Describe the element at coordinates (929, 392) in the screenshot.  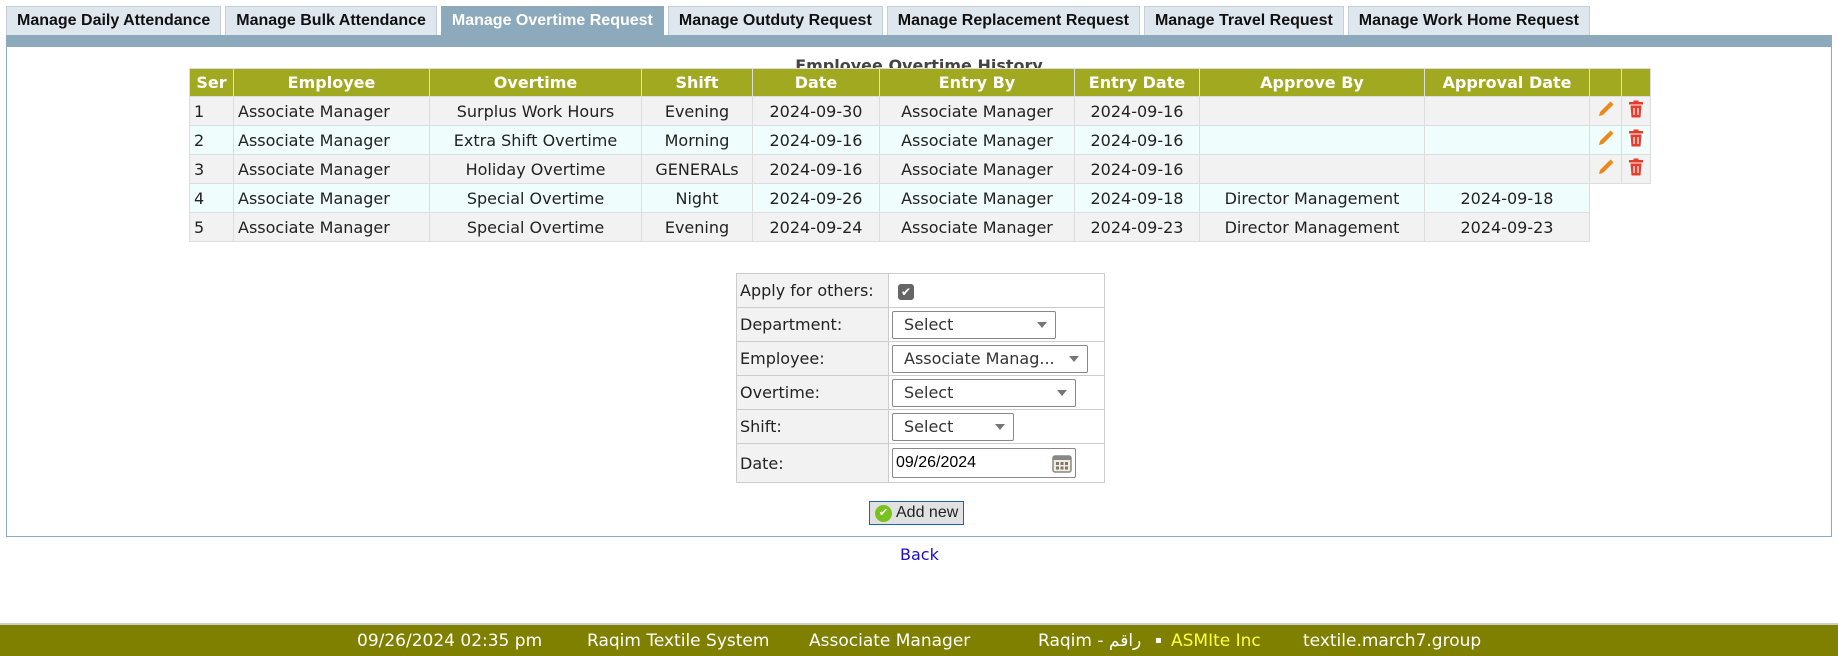
I see `overtime-value: Select` at that location.